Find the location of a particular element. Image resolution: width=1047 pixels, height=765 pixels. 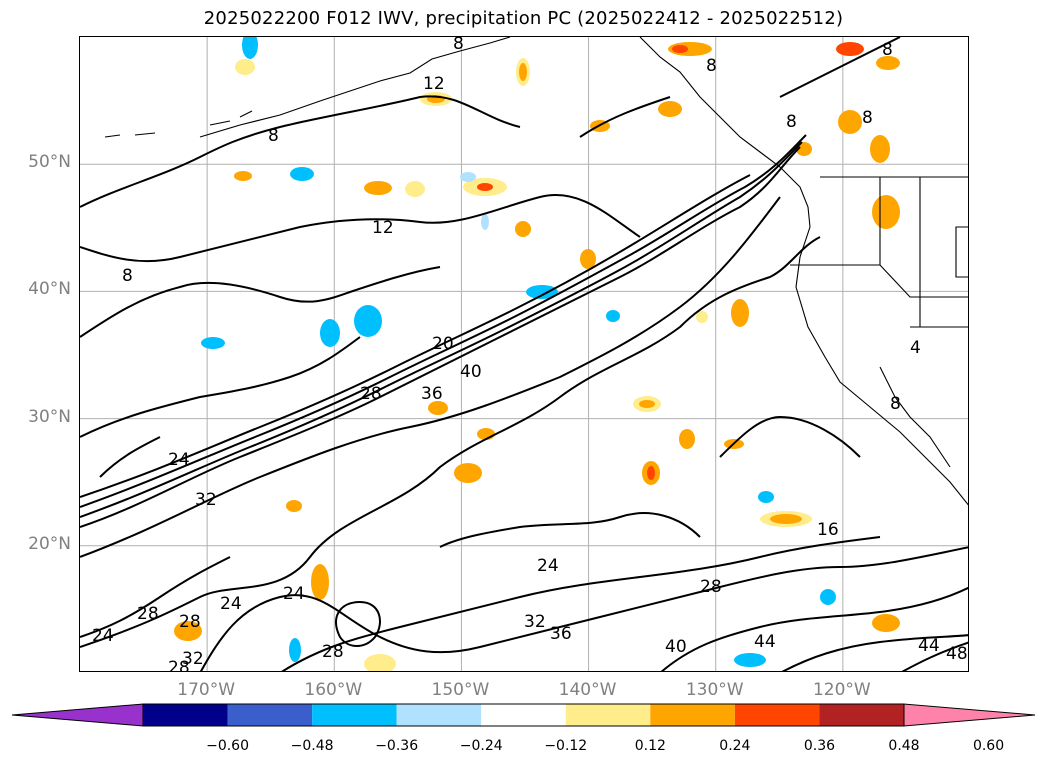

contour-label: 44 is located at coordinates (765, 642).